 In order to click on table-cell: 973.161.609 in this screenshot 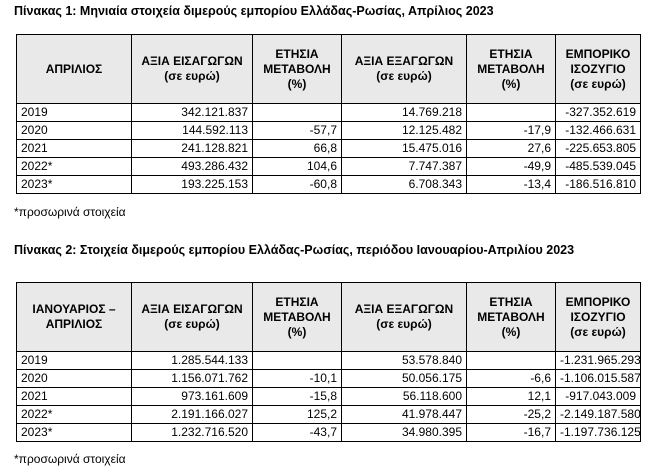, I will do `click(192, 396)`.